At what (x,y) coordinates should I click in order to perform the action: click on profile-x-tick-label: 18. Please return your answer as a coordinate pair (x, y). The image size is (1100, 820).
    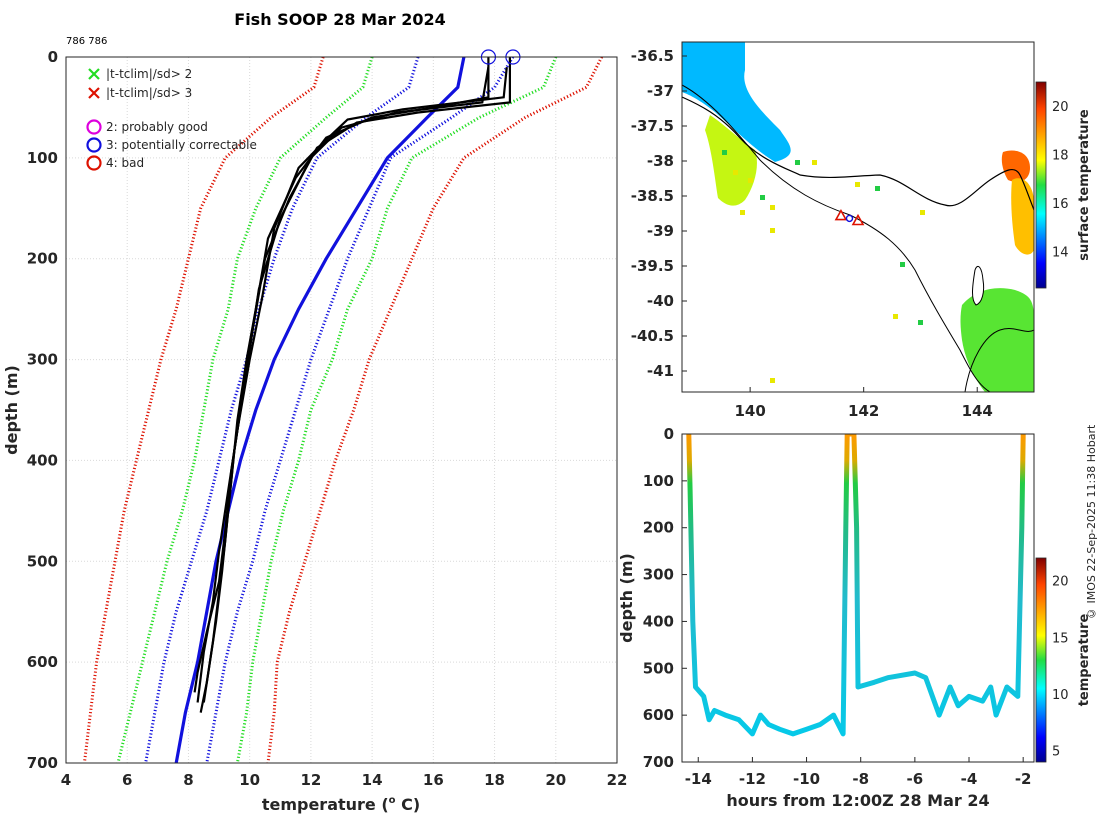
    Looking at the image, I should click on (494, 780).